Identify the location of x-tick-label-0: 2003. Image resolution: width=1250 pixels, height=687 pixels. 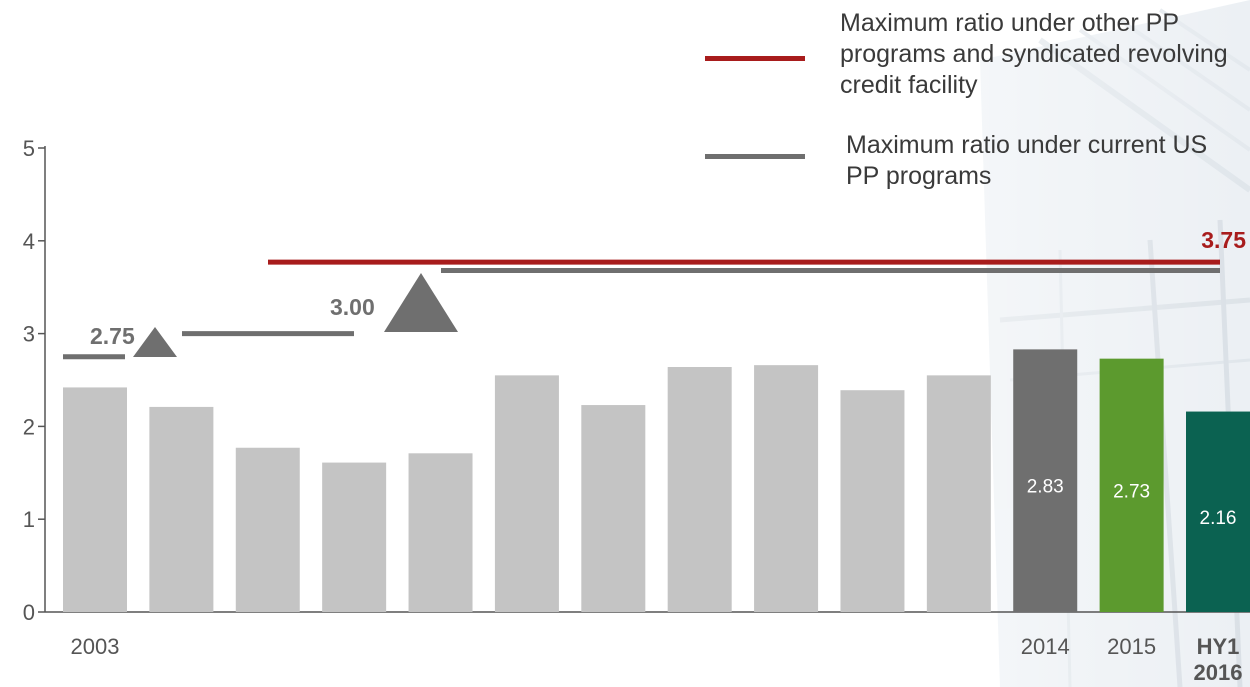
(95, 646).